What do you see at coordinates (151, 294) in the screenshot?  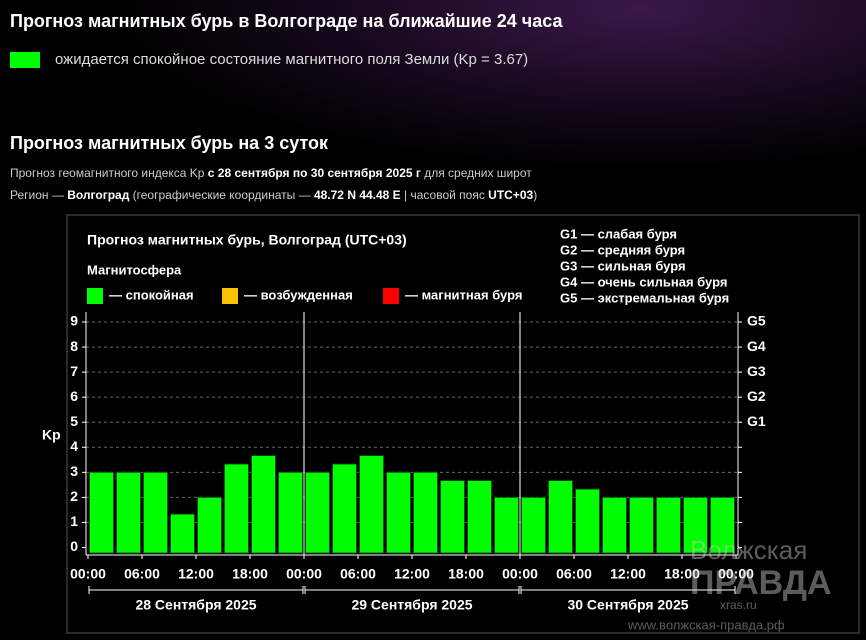 I see `legend-label: — спокойная` at bounding box center [151, 294].